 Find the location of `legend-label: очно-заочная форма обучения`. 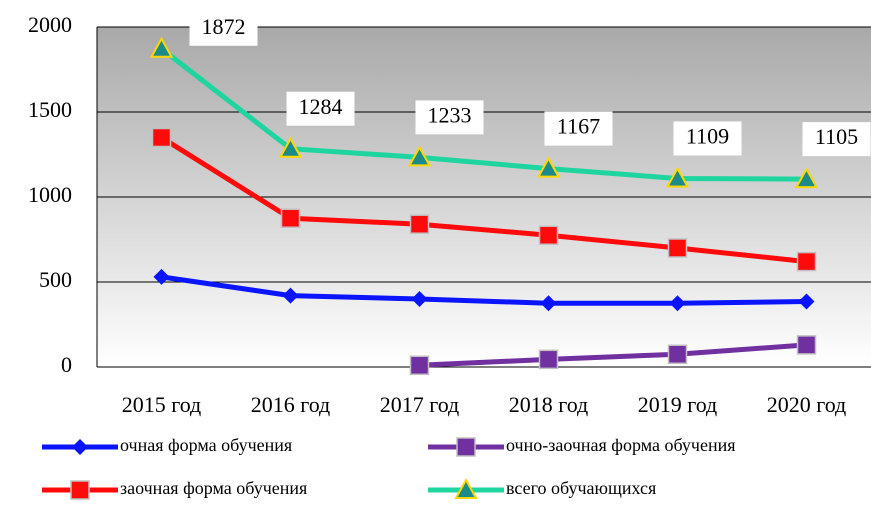

legend-label: очно-заочная форма обучения is located at coordinates (621, 445).